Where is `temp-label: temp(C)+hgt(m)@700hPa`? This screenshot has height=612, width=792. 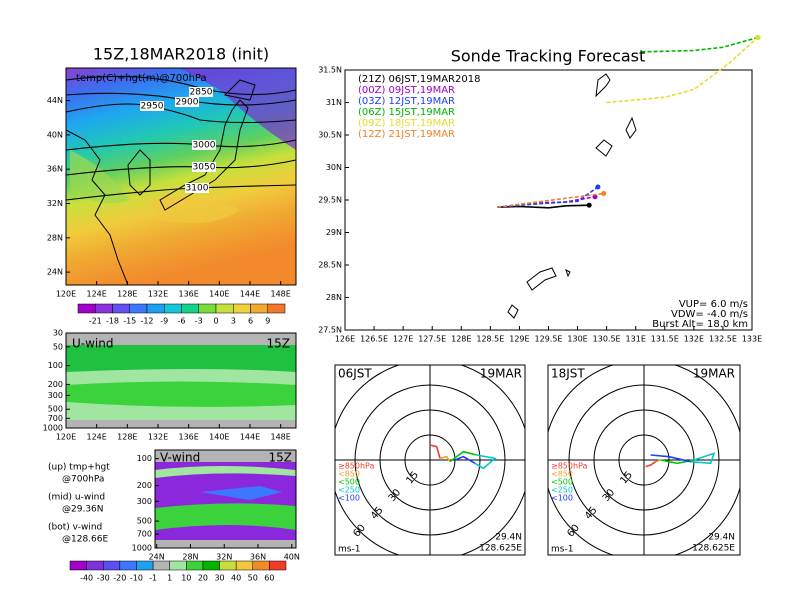 temp-label: temp(C)+hgt(m)@700hPa is located at coordinates (141, 78).